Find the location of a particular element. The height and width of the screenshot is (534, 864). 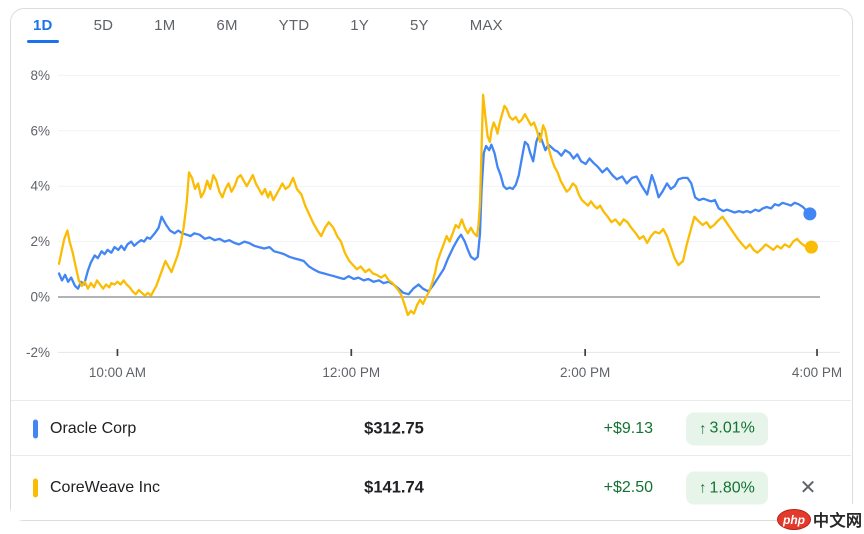

oracle-name: Oracle Corp is located at coordinates (93, 428).